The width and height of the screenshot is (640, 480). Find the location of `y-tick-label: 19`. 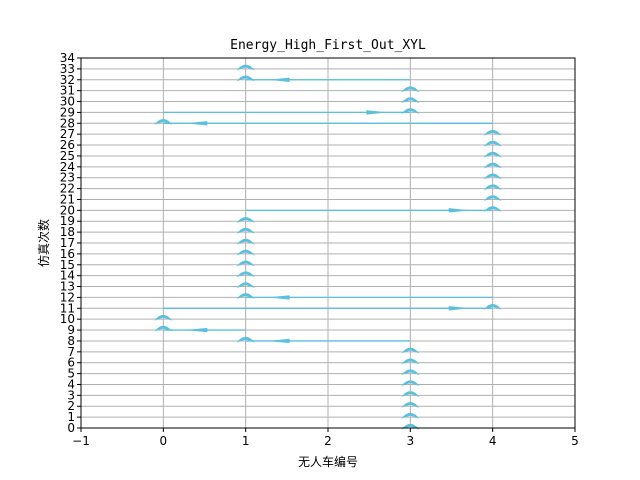

y-tick-label: 19 is located at coordinates (67, 221).